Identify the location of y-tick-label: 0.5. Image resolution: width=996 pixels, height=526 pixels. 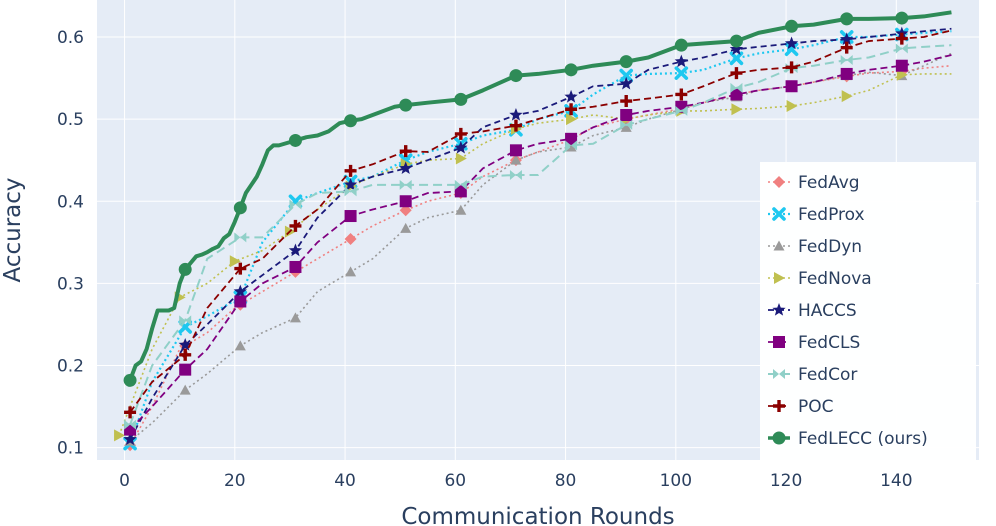
(70, 120).